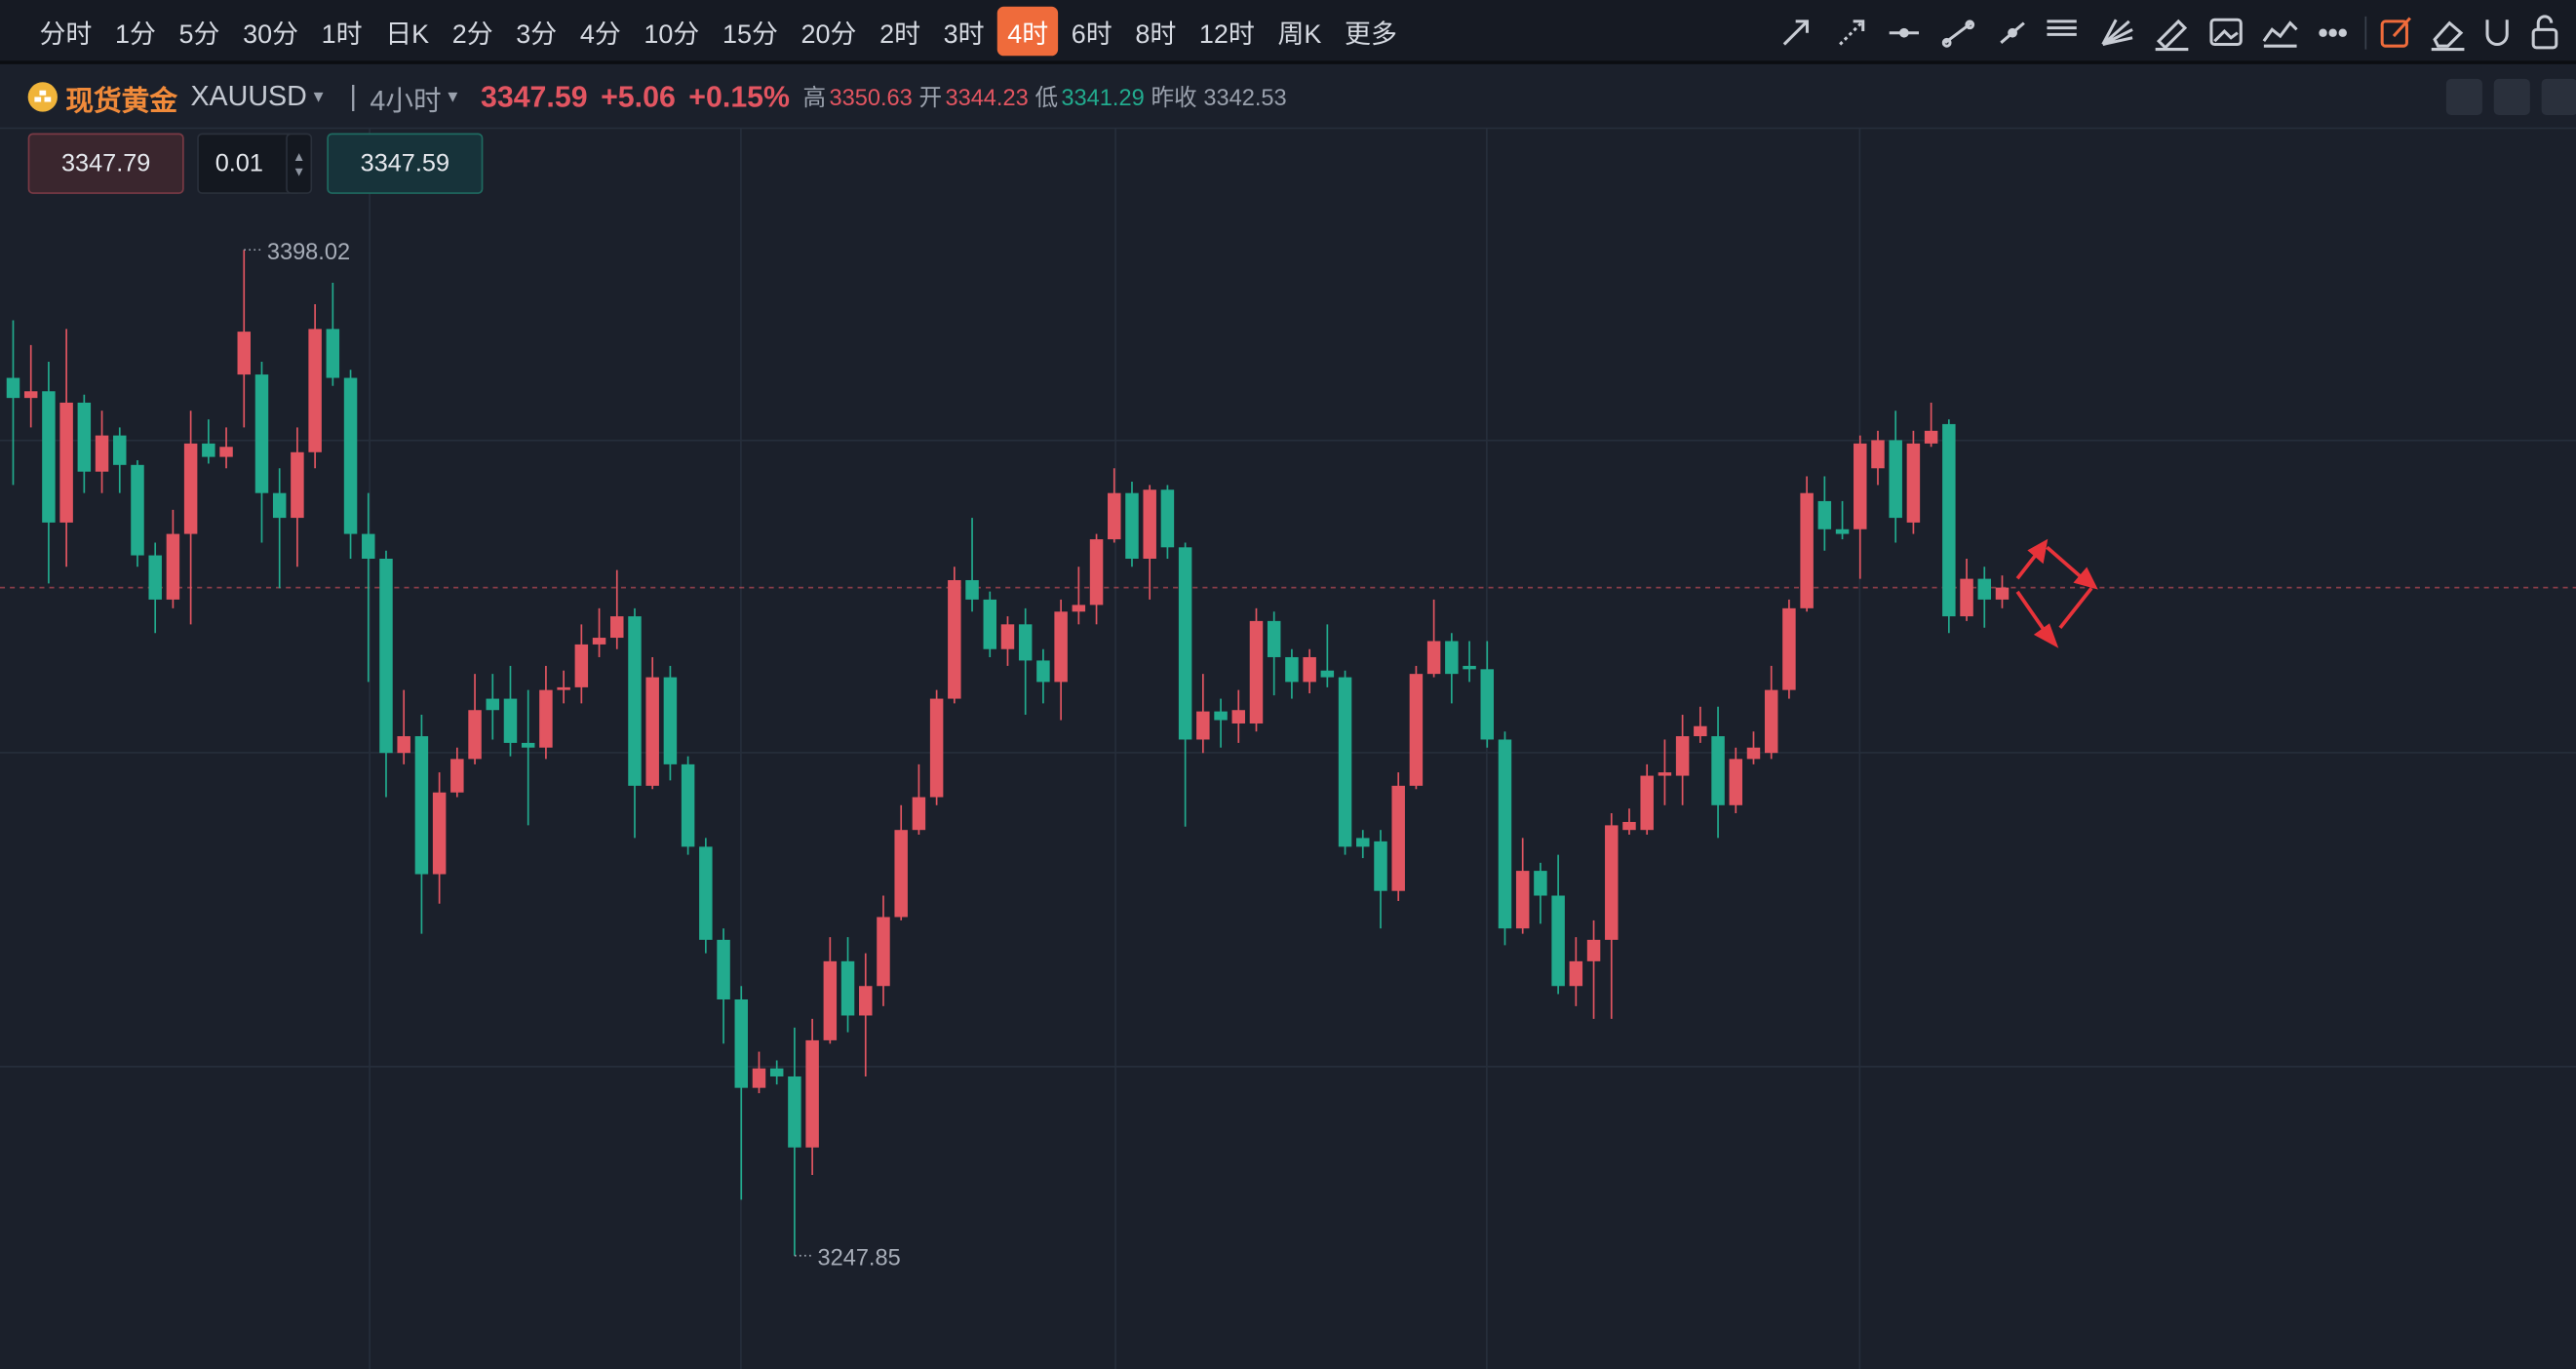 Image resolution: width=2576 pixels, height=1369 pixels. Describe the element at coordinates (2226, 32) in the screenshot. I see `tool-image` at that location.